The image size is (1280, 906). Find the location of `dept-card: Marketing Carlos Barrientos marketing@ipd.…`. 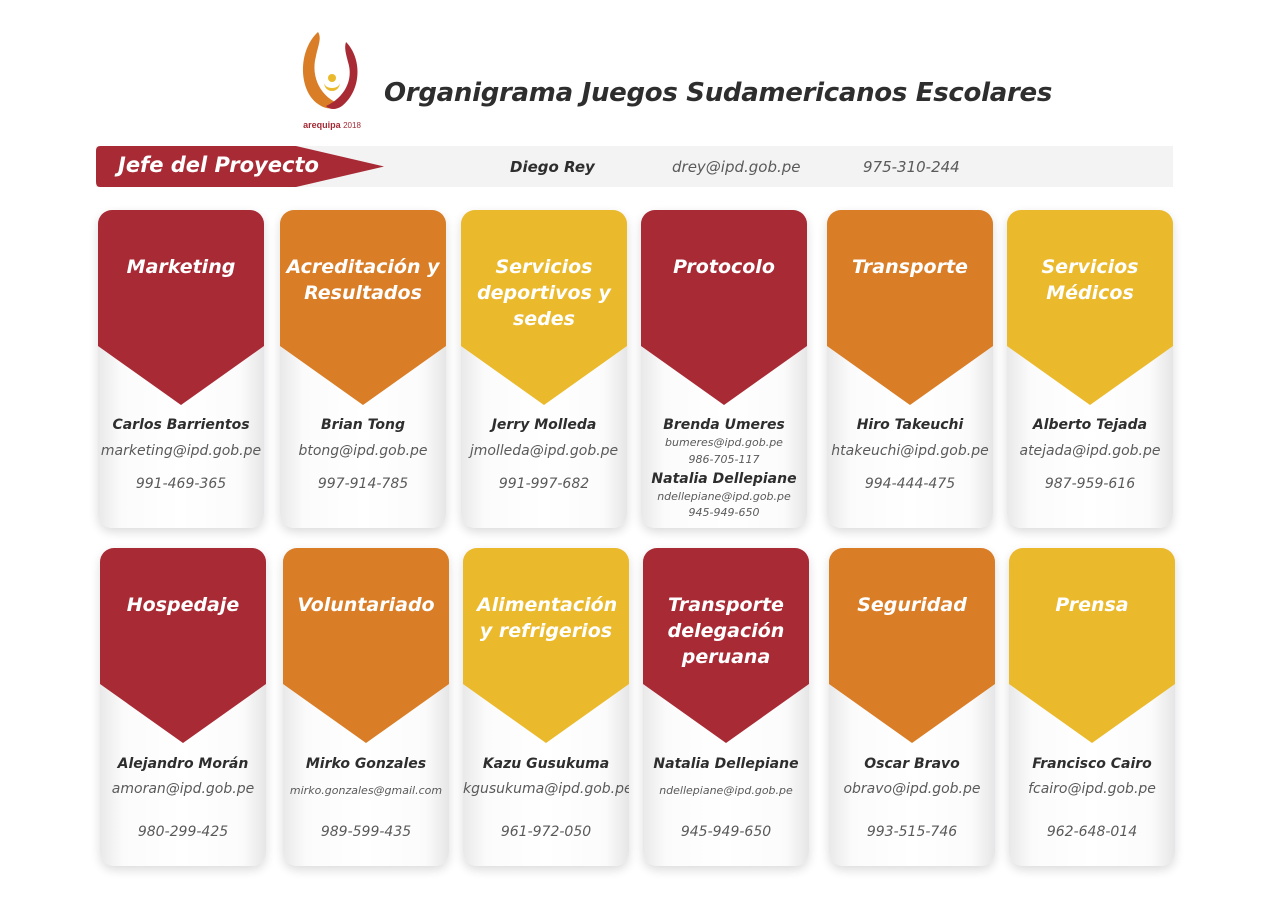

dept-card: Marketing Carlos Barrientos marketing@ipd.… is located at coordinates (181, 369).